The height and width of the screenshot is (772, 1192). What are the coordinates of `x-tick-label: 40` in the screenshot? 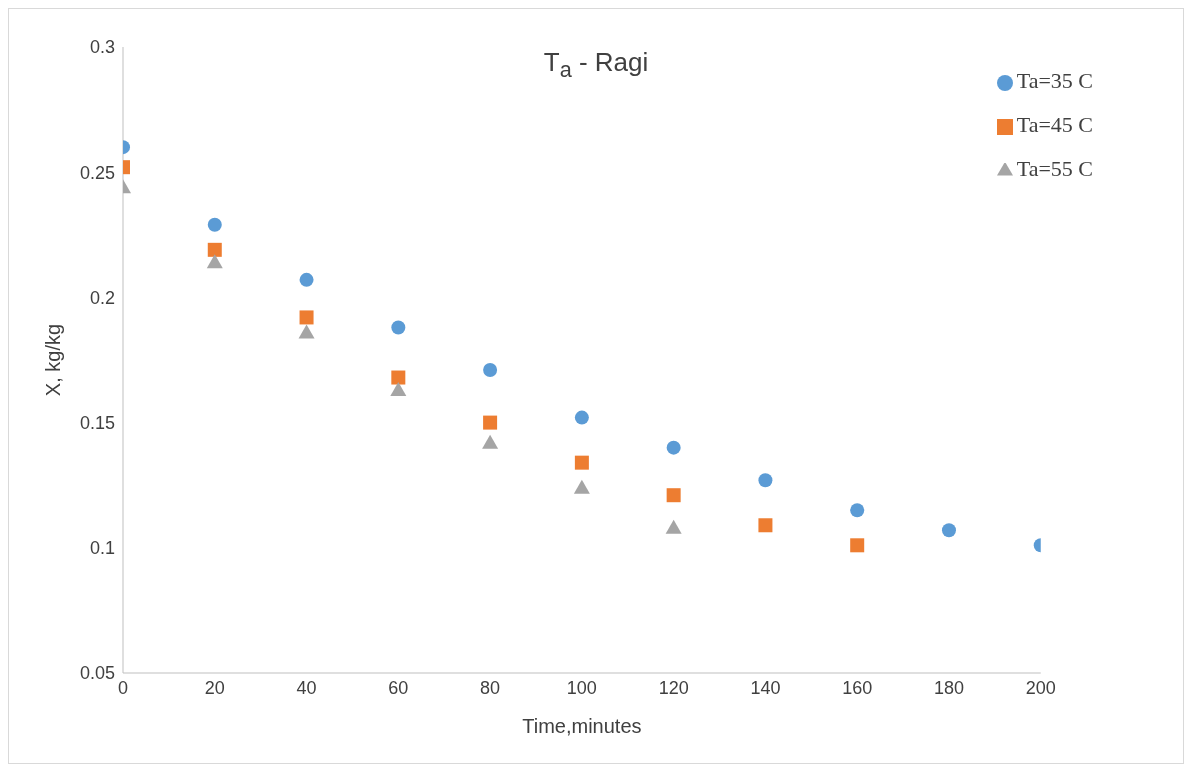 It's located at (306, 687).